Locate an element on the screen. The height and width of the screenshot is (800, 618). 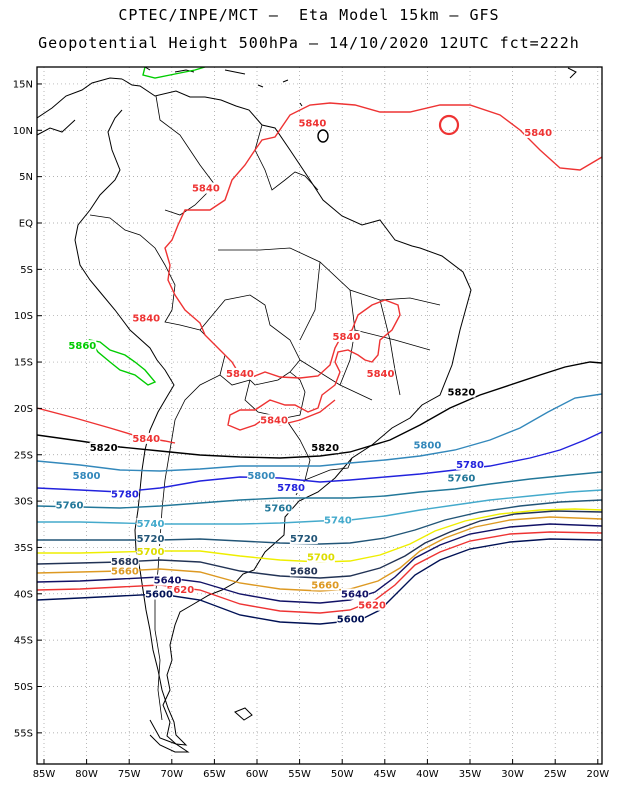
lon-label: 70W is located at coordinates (171, 774).